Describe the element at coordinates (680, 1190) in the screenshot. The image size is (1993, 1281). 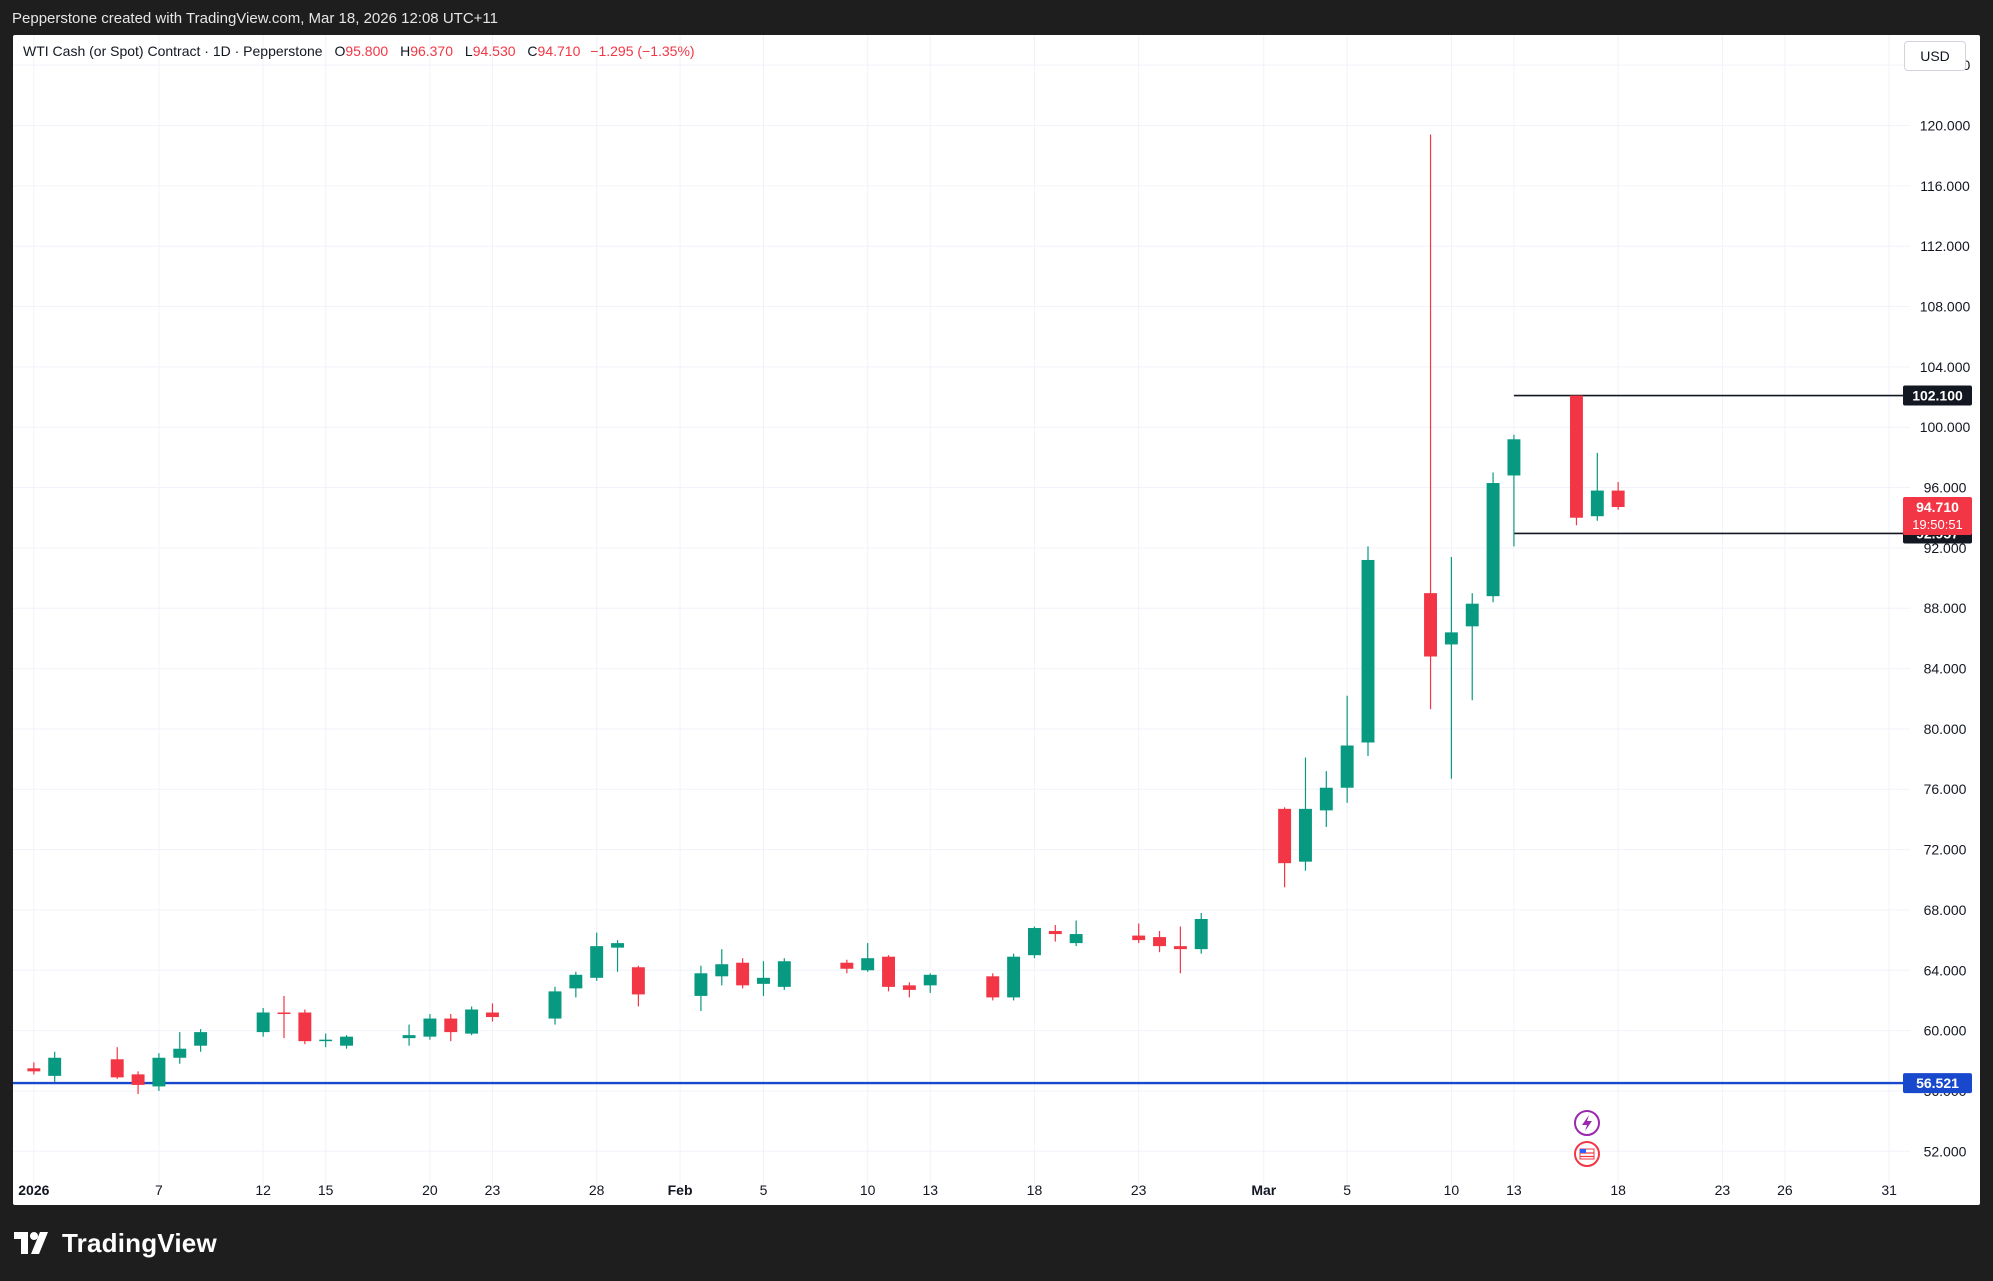
I see `x-tick-label: Feb` at that location.